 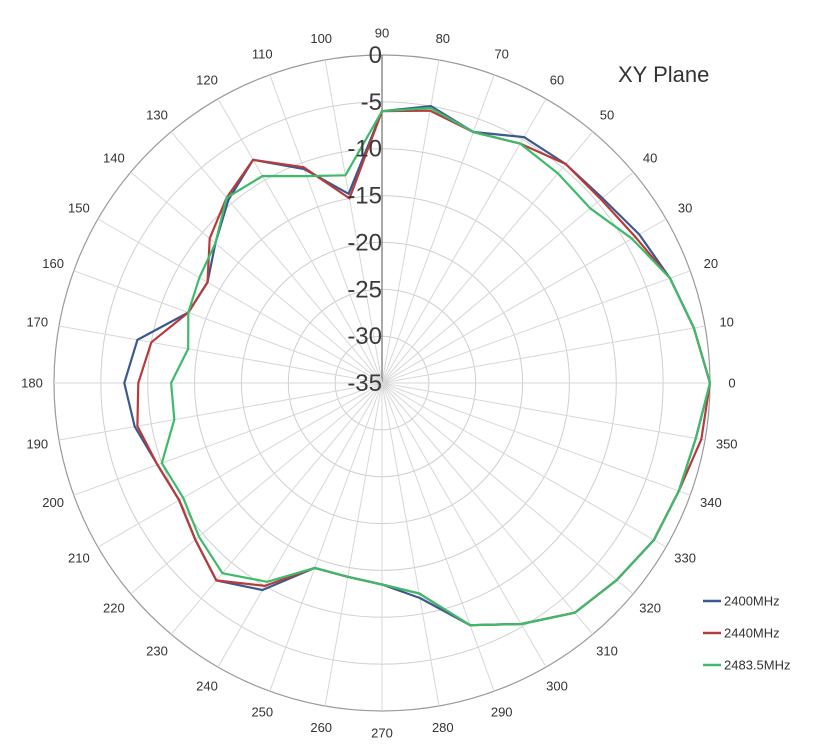 What do you see at coordinates (37, 322) in the screenshot?
I see `angle-tick-label: 170` at bounding box center [37, 322].